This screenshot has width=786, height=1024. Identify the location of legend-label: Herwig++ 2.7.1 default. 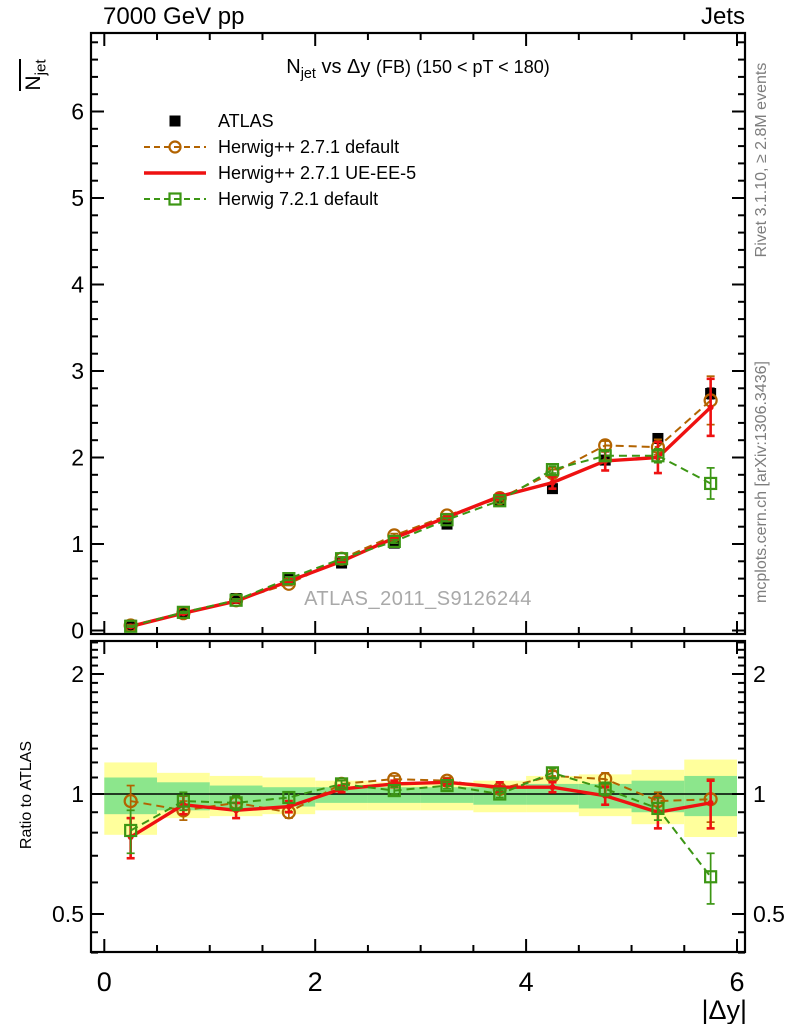
(309, 146).